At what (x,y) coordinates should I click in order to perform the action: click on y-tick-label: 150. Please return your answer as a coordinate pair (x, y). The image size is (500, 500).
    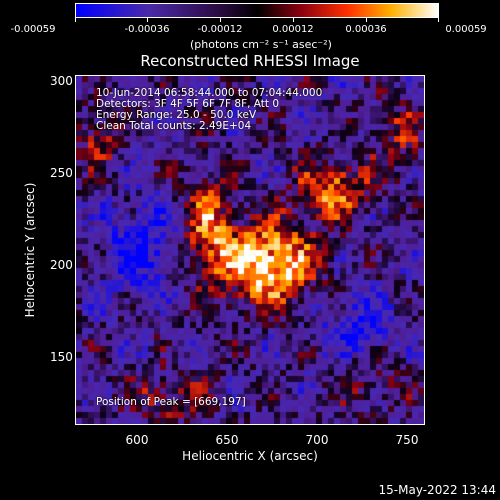
    Looking at the image, I should click on (61, 357).